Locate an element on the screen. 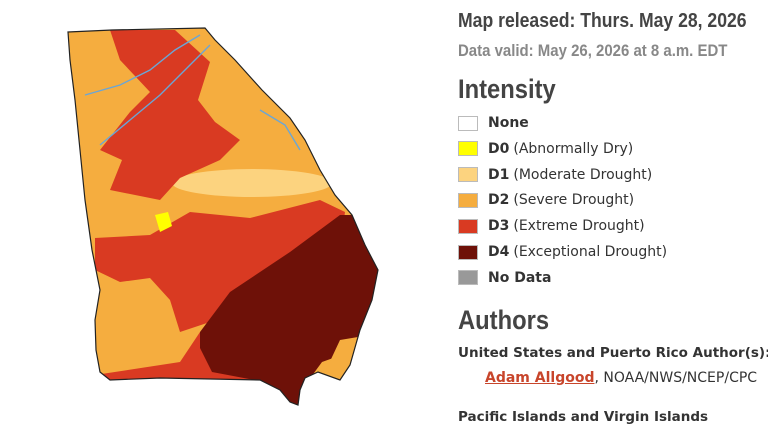 The height and width of the screenshot is (432, 768). legend-code: D3 is located at coordinates (499, 226).